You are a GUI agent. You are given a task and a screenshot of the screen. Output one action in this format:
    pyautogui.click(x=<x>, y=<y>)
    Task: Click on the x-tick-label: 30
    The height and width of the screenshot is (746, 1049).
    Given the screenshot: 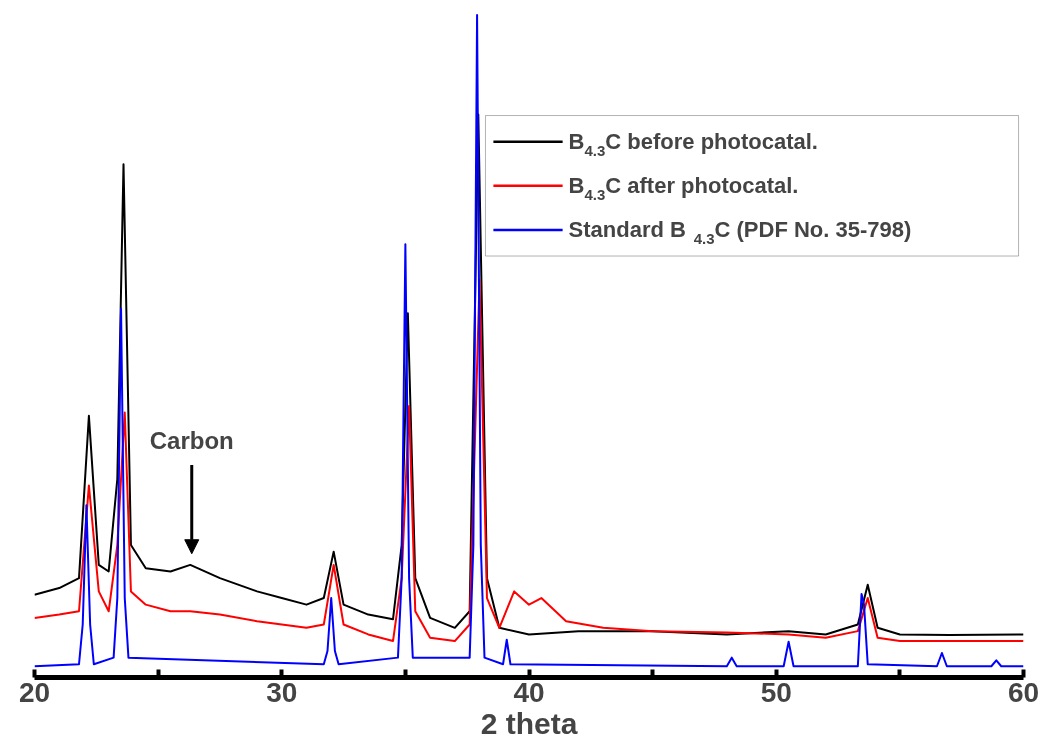 What is the action you would take?
    pyautogui.click(x=282, y=692)
    